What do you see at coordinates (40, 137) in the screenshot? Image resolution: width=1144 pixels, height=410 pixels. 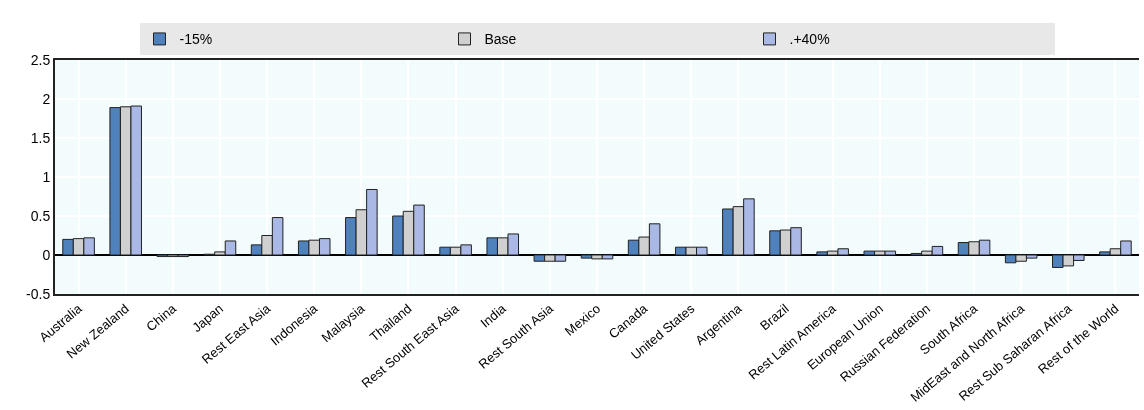 I see `y-tick-label: 1.5` at bounding box center [40, 137].